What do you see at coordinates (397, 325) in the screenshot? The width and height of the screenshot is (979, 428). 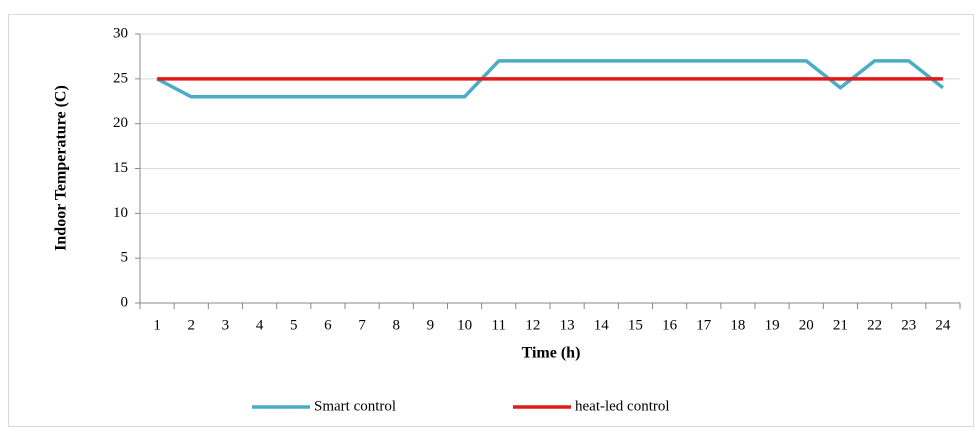 I see `x-tick-label: 8` at bounding box center [397, 325].